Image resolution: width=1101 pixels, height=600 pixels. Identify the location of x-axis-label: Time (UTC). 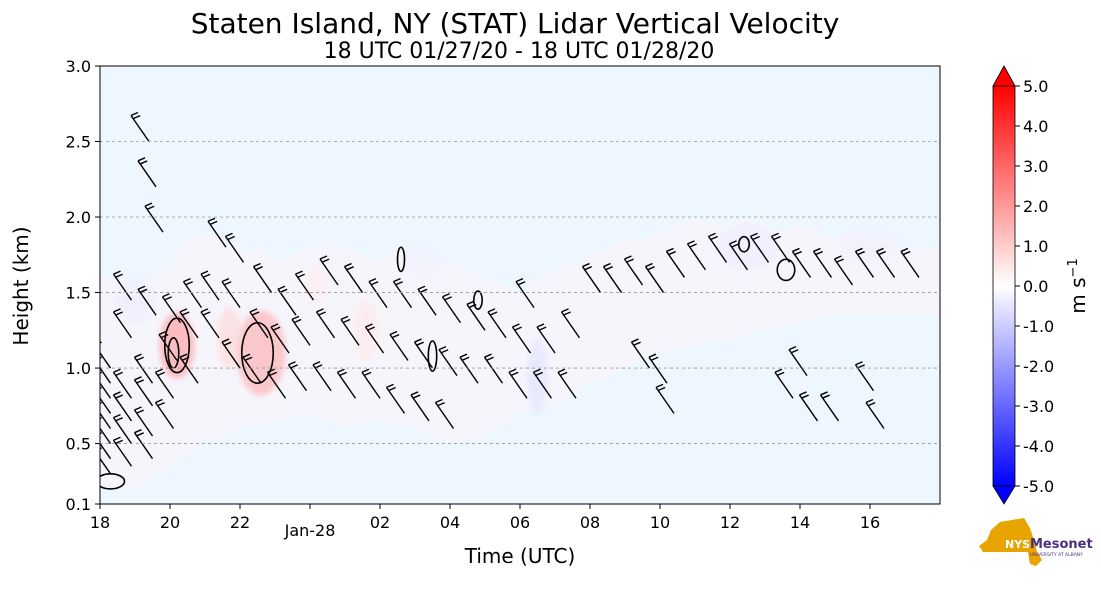
(520, 556).